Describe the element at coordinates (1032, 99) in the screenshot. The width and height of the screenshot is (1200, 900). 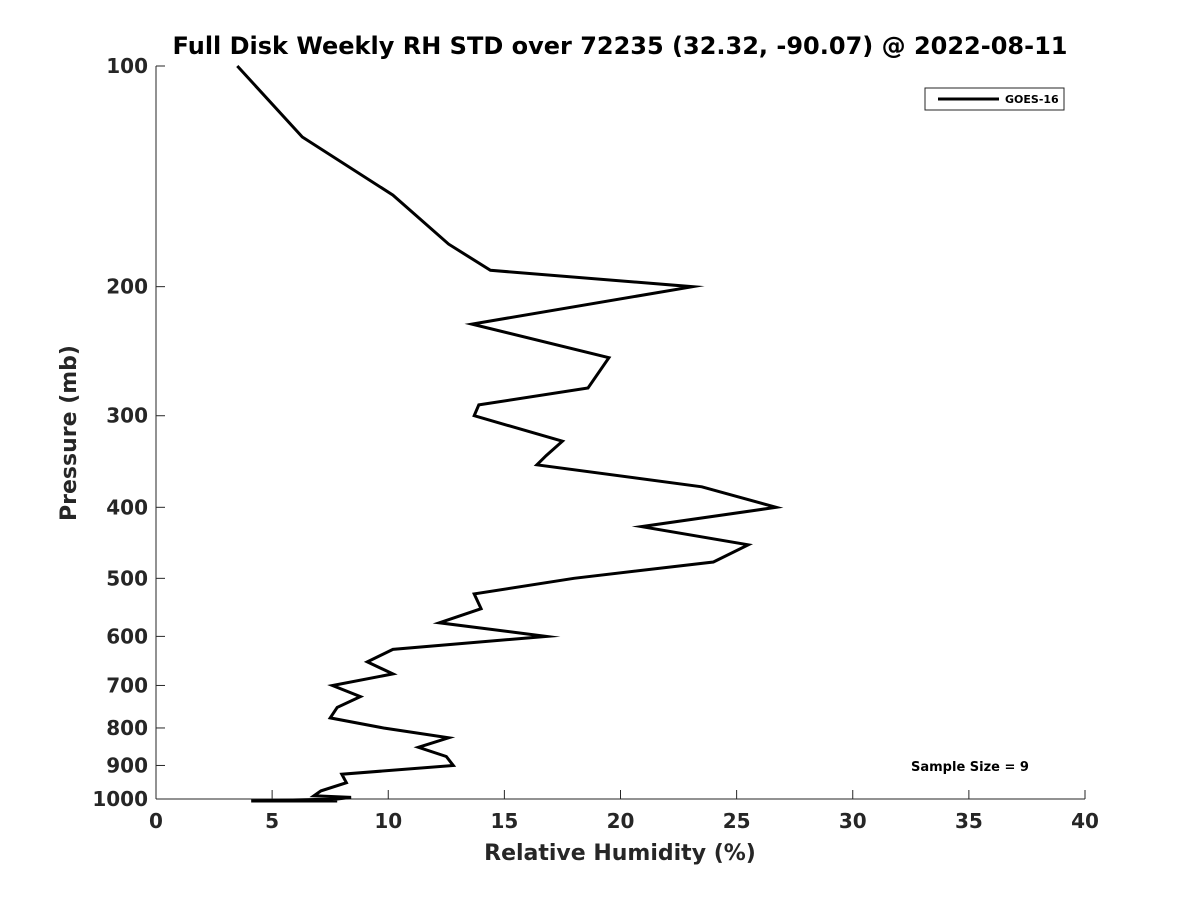
I see `legend-label-goes-16: GOES-16` at that location.